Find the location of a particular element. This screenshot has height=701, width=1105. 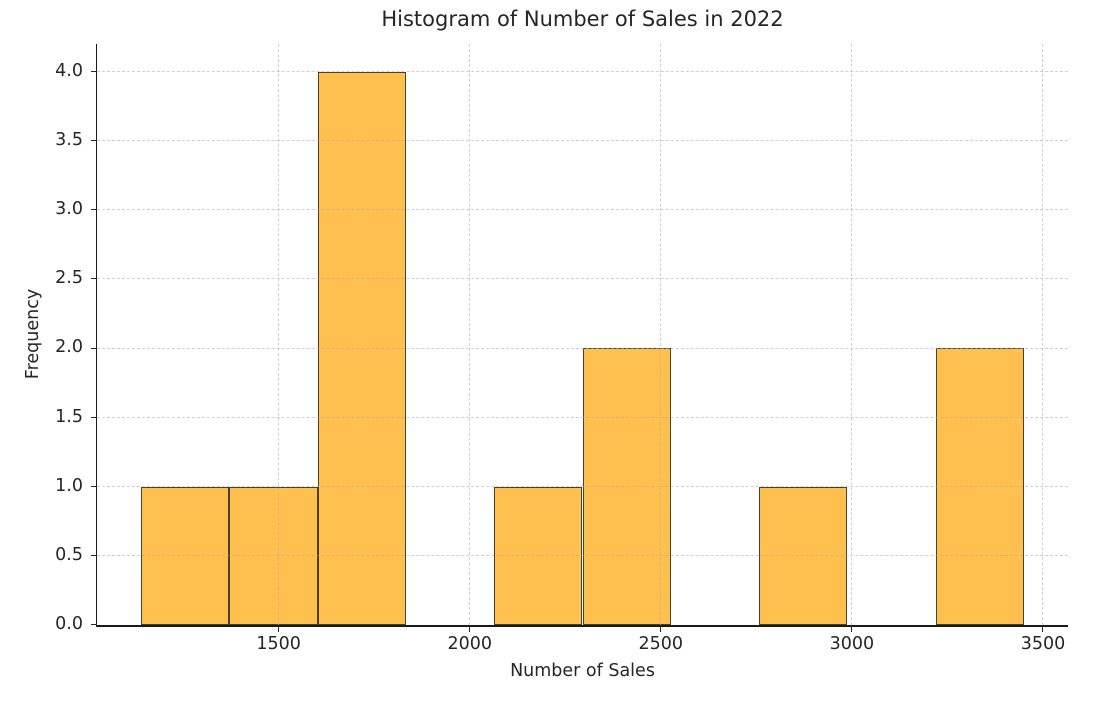

x-tick-label: 3500 is located at coordinates (1043, 644).